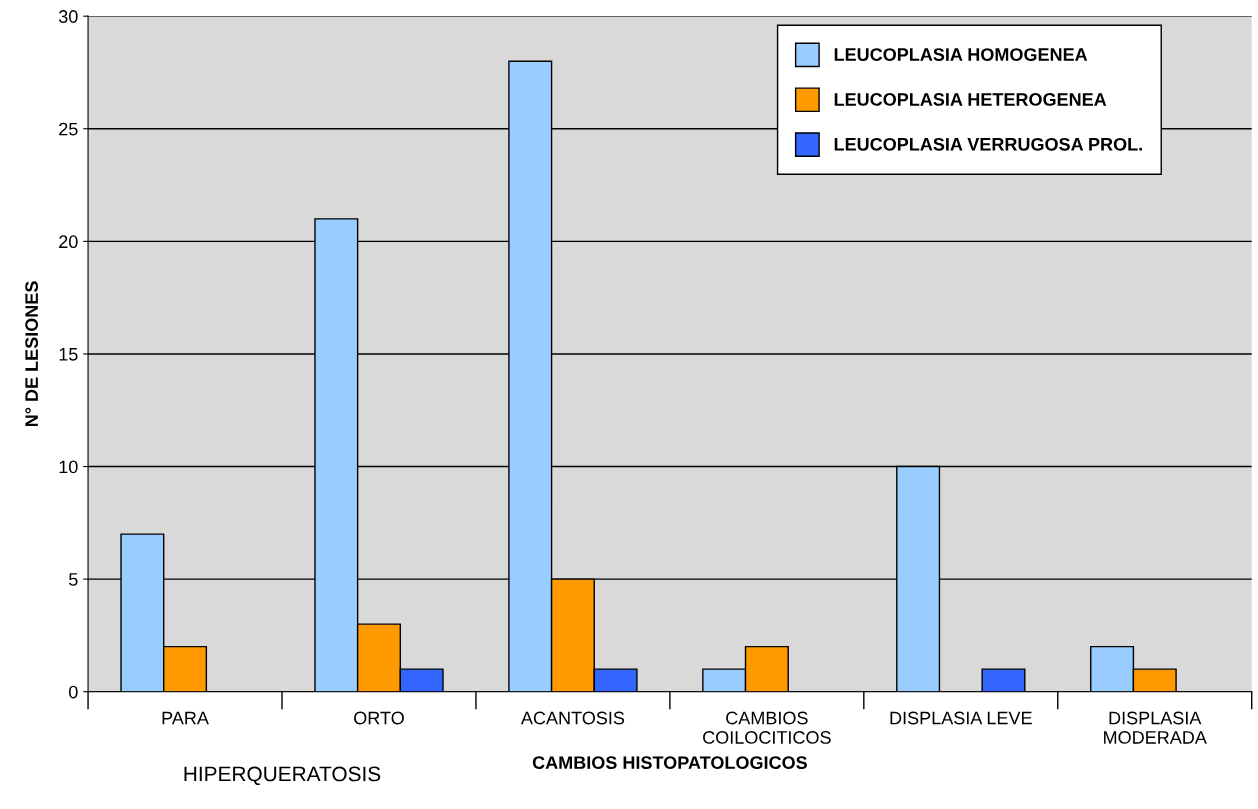 This screenshot has width=1258, height=809. What do you see at coordinates (32, 354) in the screenshot?
I see `y-axis-title: N° DE LESIONES` at bounding box center [32, 354].